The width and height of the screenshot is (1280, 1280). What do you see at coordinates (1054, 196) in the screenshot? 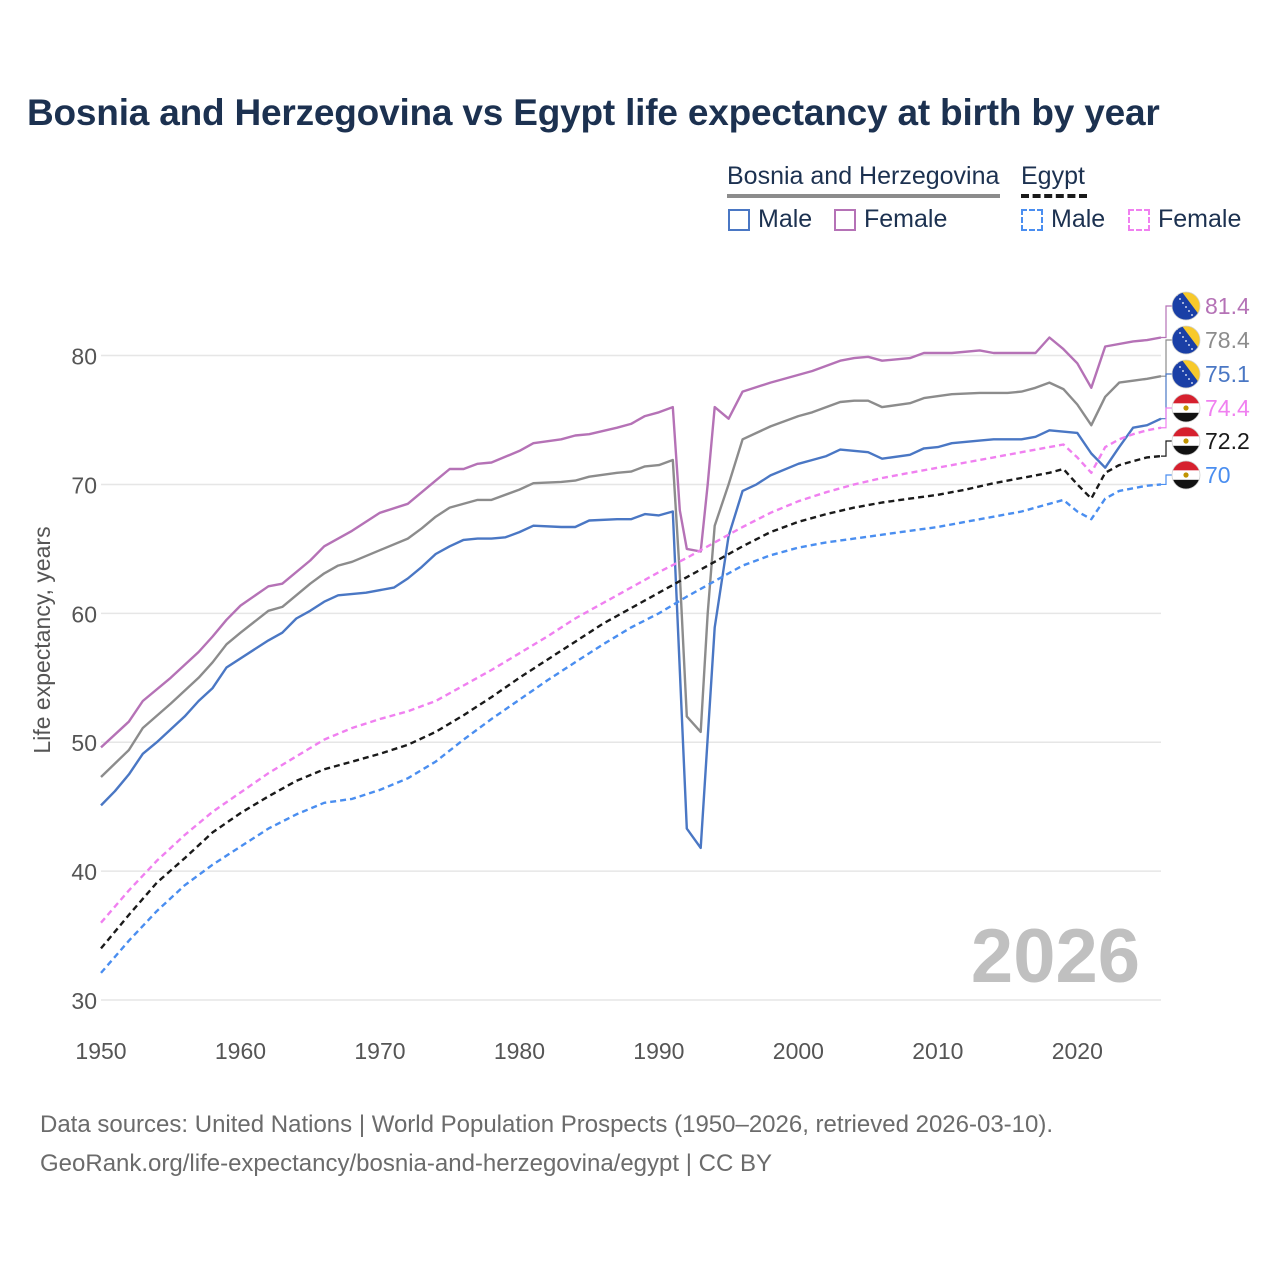
I see `legend-egypt-underline` at bounding box center [1054, 196].